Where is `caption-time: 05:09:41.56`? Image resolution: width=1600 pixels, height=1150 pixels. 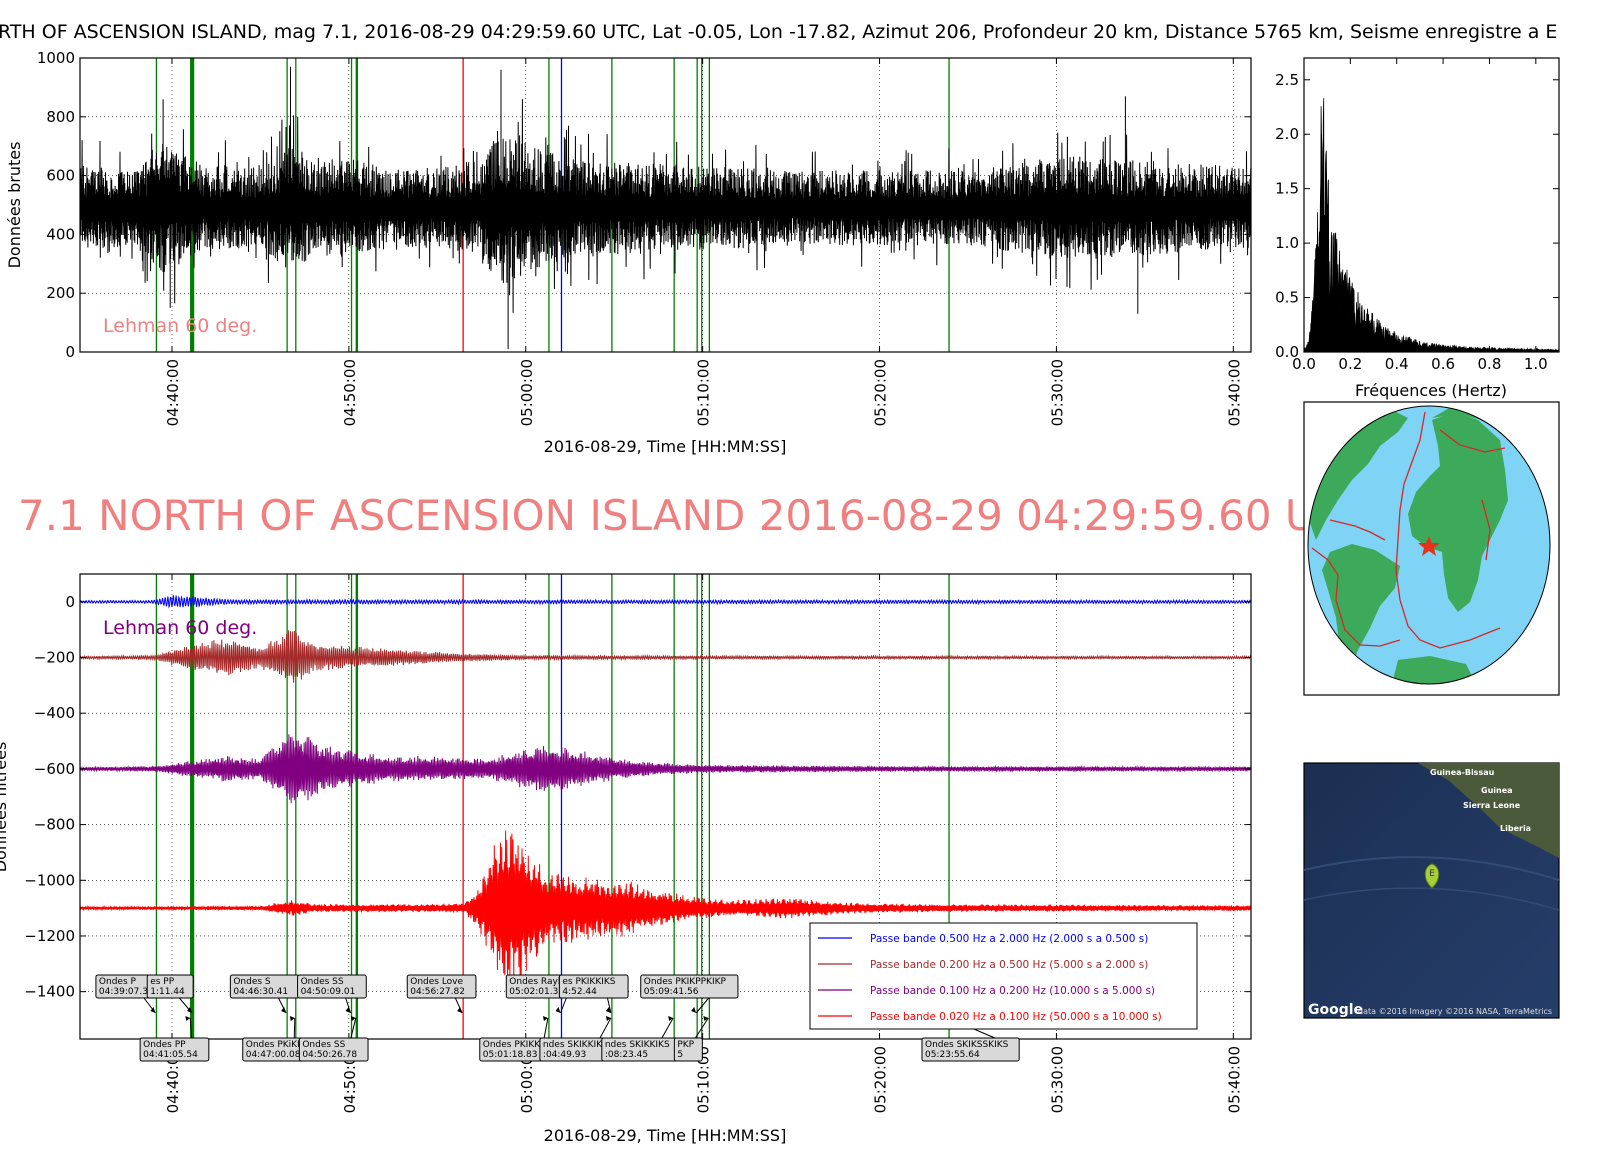
caption-time: 05:09:41.56 is located at coordinates (671, 992).